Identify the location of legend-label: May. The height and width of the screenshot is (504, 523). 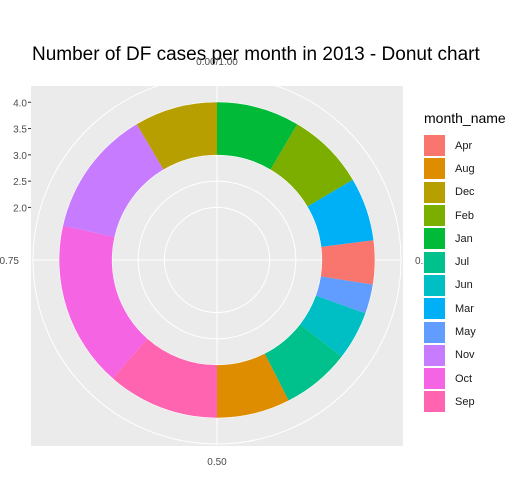
(465, 332).